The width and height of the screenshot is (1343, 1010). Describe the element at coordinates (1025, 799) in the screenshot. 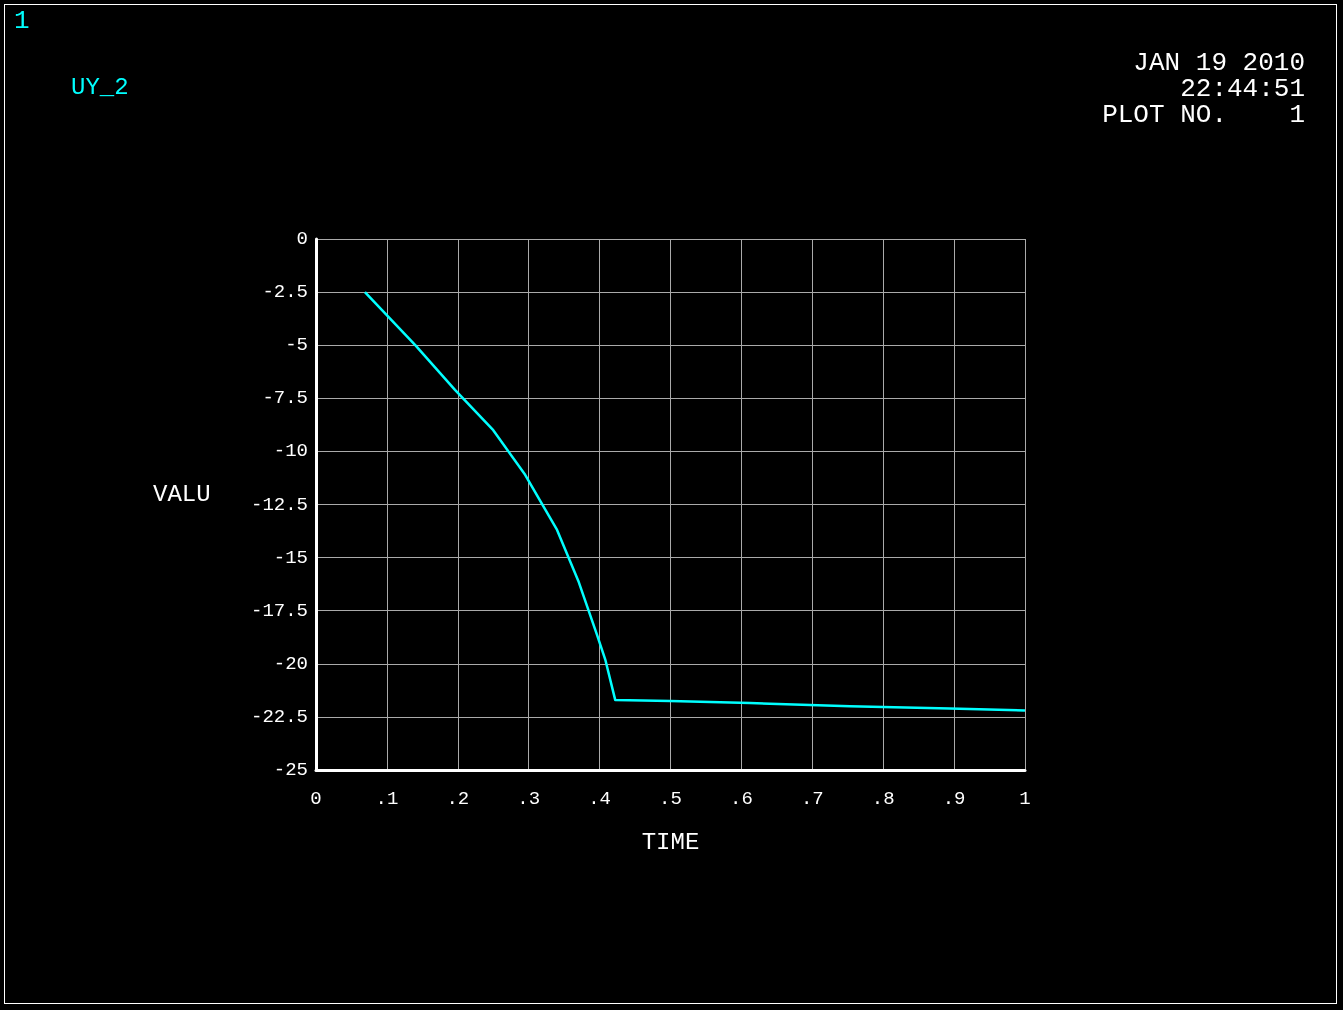

I see `x-tick-label: 1` at that location.